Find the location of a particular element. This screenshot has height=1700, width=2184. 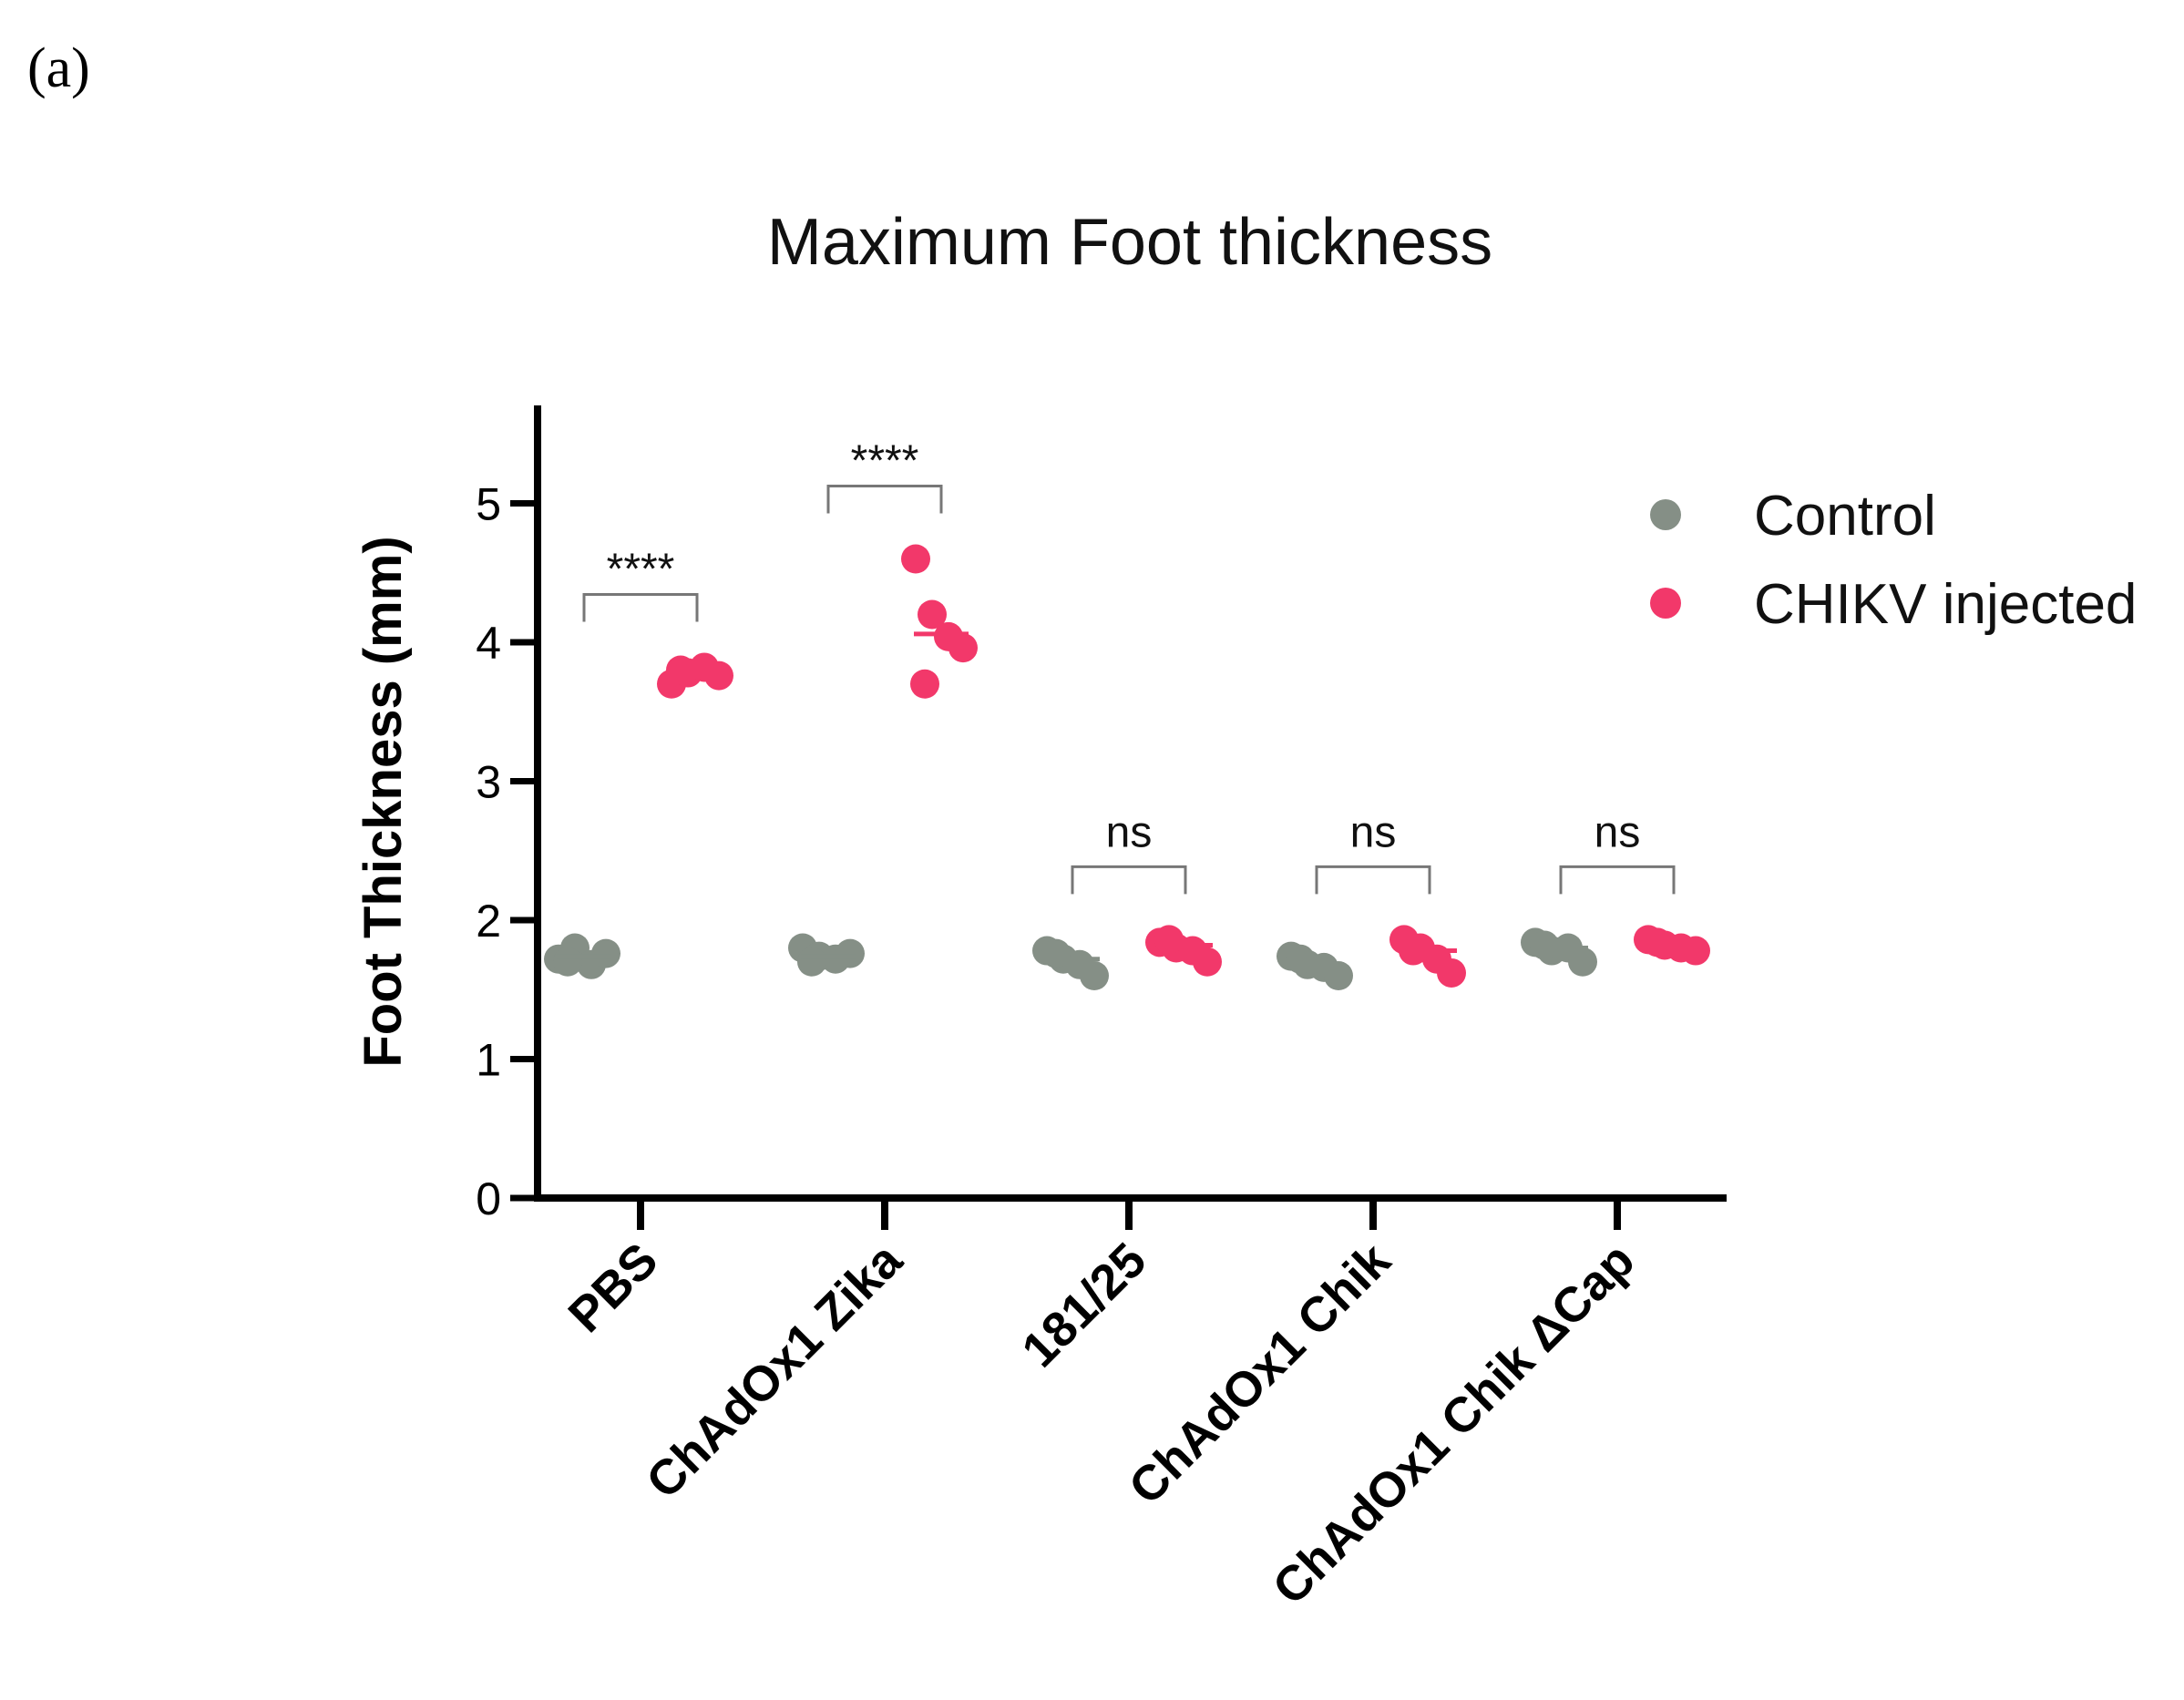

panel-label: (a) is located at coordinates (59, 68).